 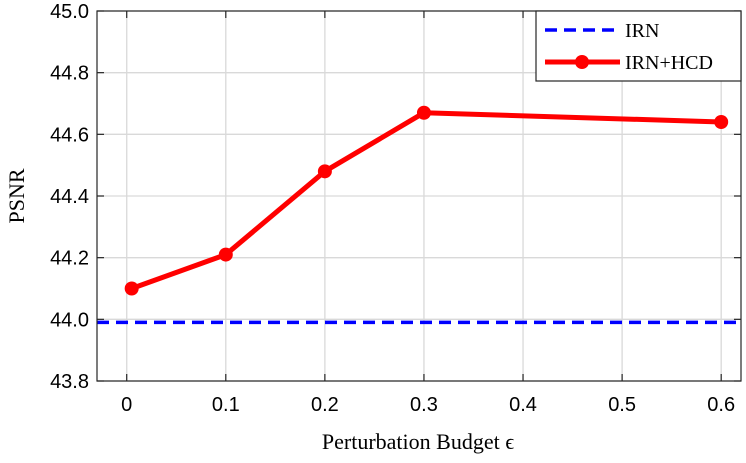 I want to click on y-axis-label: PSNR, so click(x=16, y=195).